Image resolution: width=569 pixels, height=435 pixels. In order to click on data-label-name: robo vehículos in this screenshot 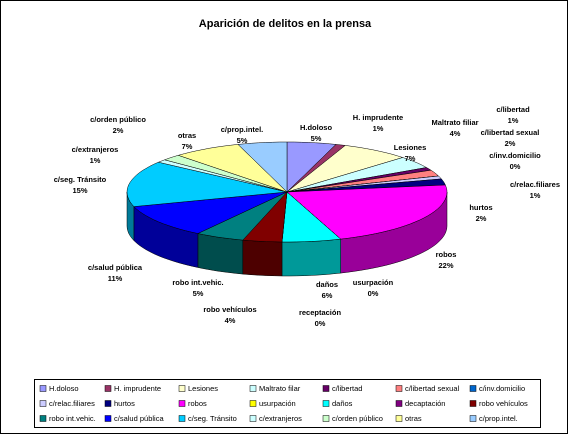, I will do `click(229, 309)`.